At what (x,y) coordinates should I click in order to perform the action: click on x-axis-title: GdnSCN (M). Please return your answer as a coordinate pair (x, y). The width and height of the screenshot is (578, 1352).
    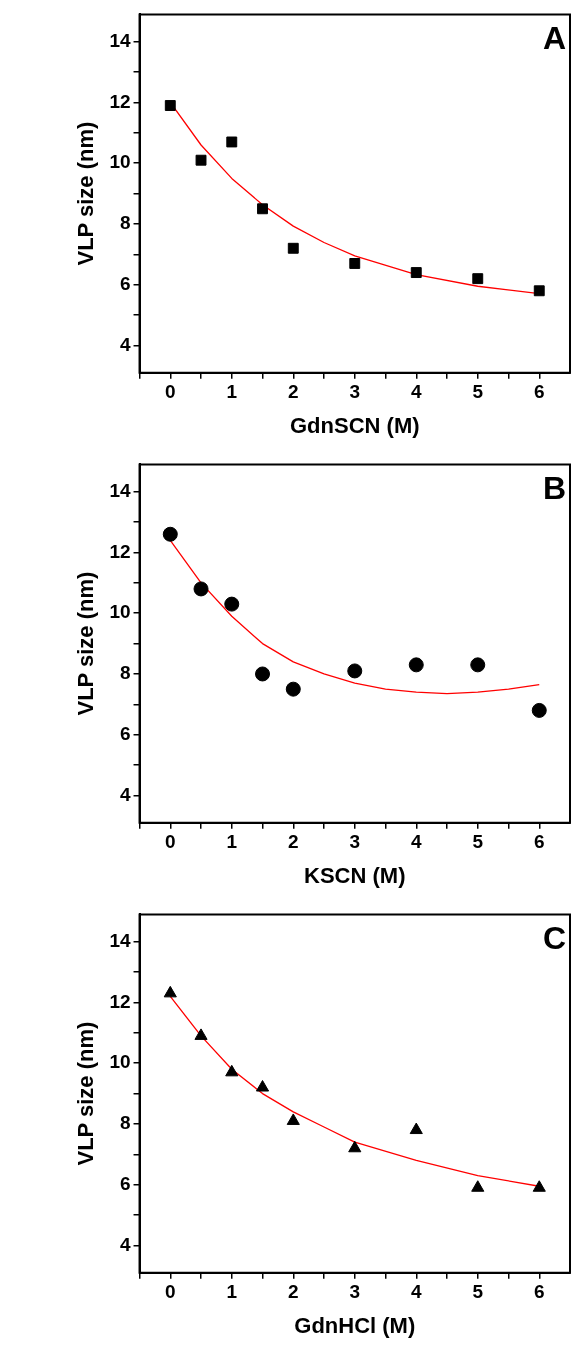
    Looking at the image, I should click on (355, 425).